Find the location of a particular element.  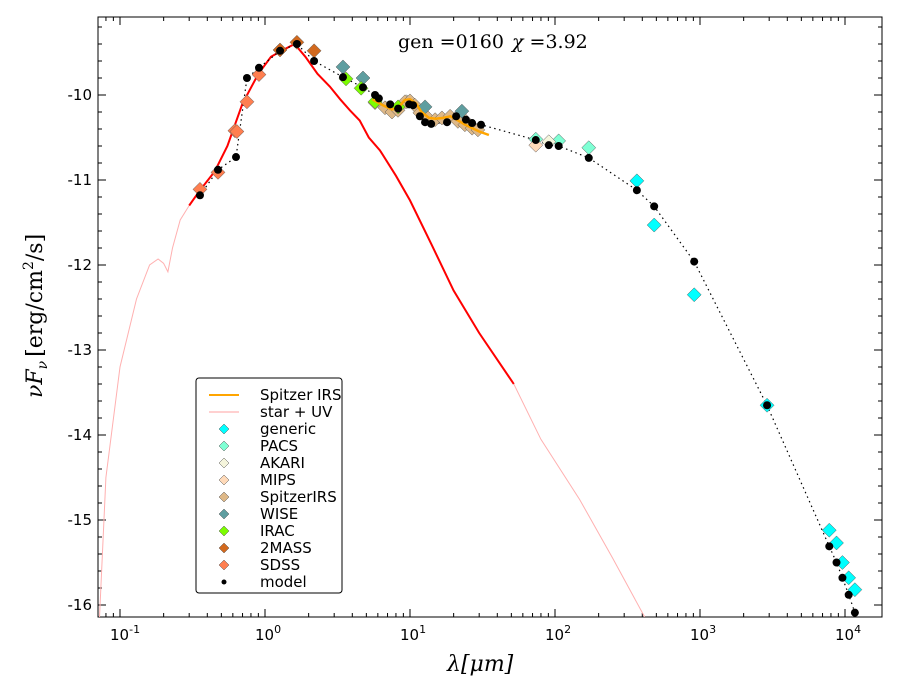

chart-title: gen =0160 χ =3.92 is located at coordinates (493, 42).